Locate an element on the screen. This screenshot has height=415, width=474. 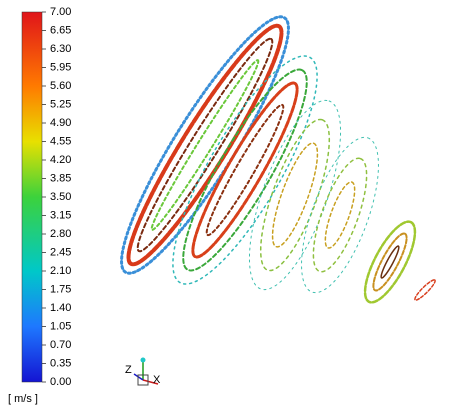
colorbar-tick-label: 1.75 is located at coordinates (60, 289).